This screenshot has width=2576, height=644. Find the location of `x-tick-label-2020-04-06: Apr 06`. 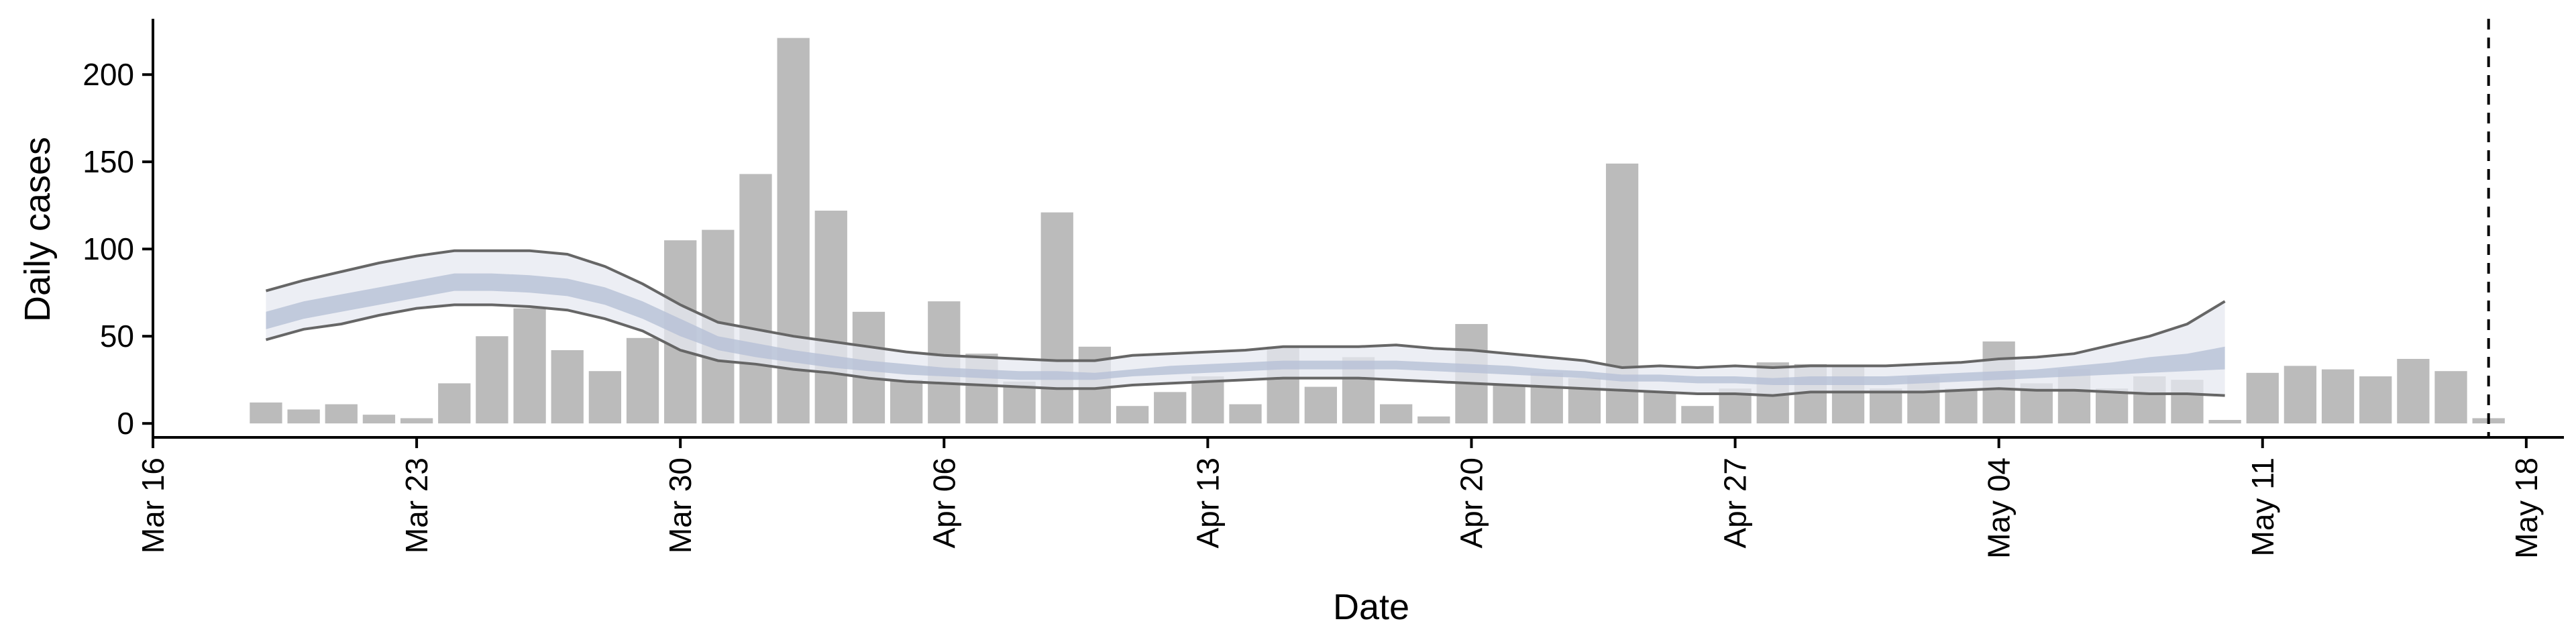

x-tick-label-2020-04-06: Apr 06 is located at coordinates (943, 503).